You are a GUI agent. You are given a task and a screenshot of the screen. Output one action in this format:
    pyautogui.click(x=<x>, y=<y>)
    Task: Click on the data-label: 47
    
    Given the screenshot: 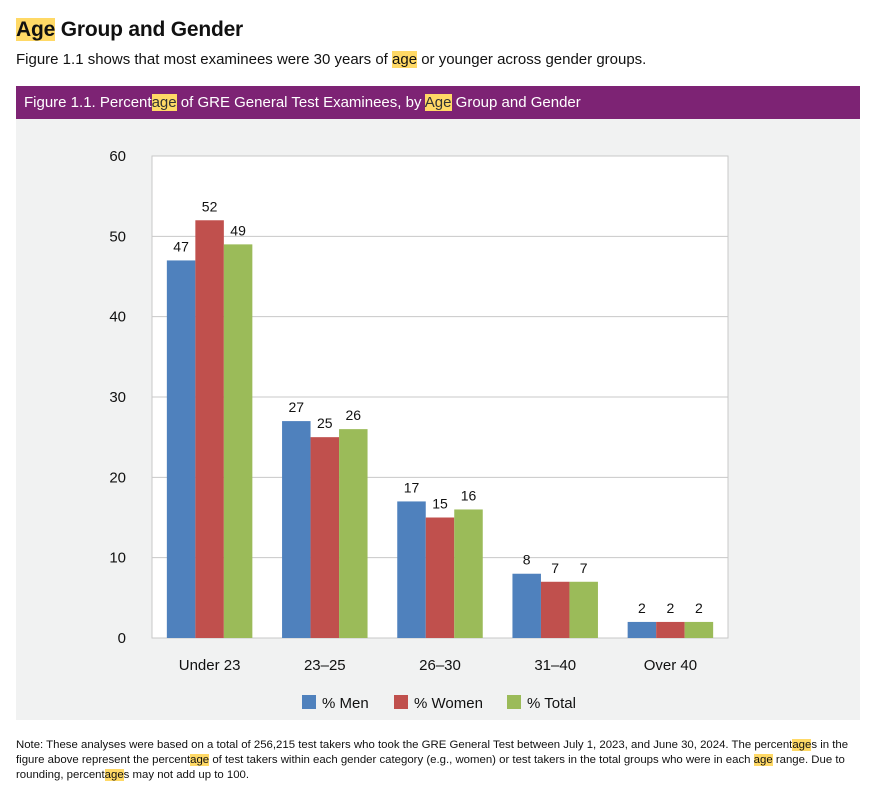 What is the action you would take?
    pyautogui.click(x=181, y=246)
    